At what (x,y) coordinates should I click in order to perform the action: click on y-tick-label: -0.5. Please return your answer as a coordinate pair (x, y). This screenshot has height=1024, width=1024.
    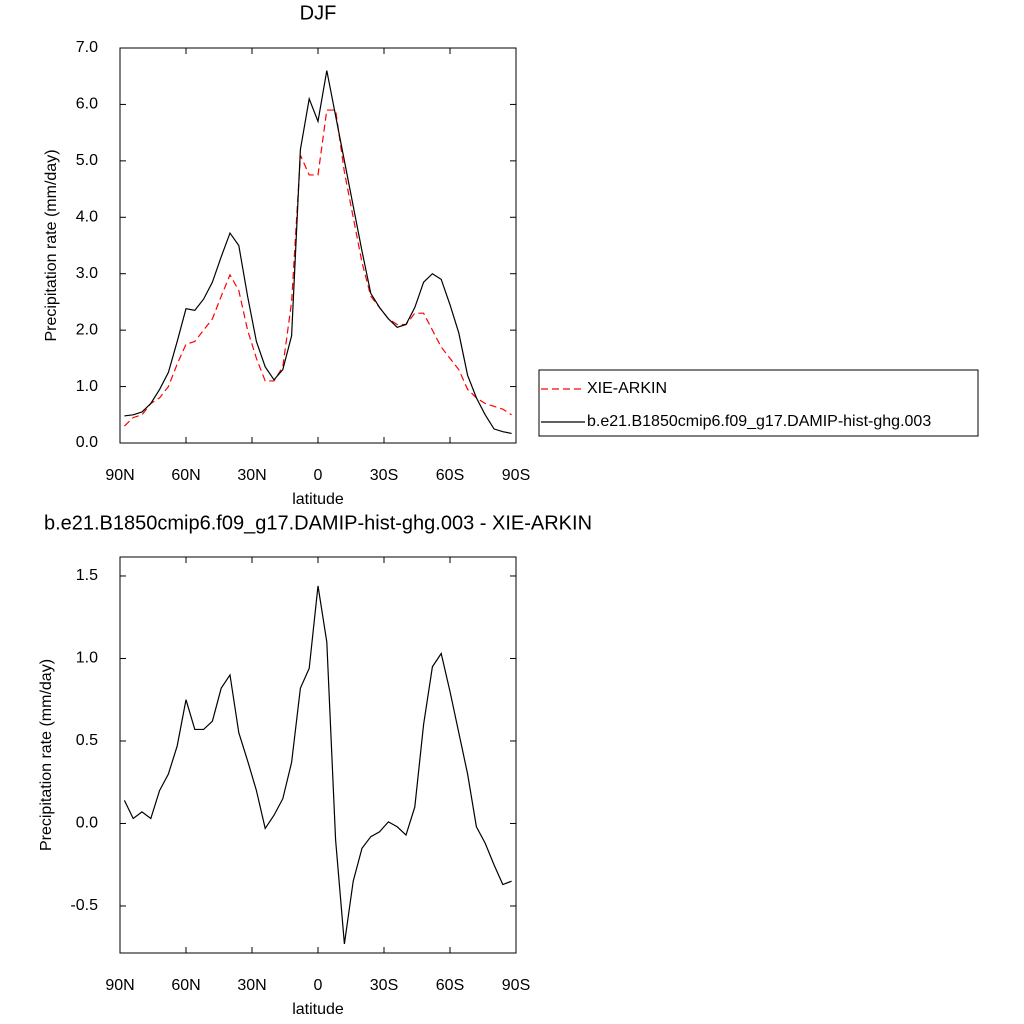
    Looking at the image, I should click on (84, 905).